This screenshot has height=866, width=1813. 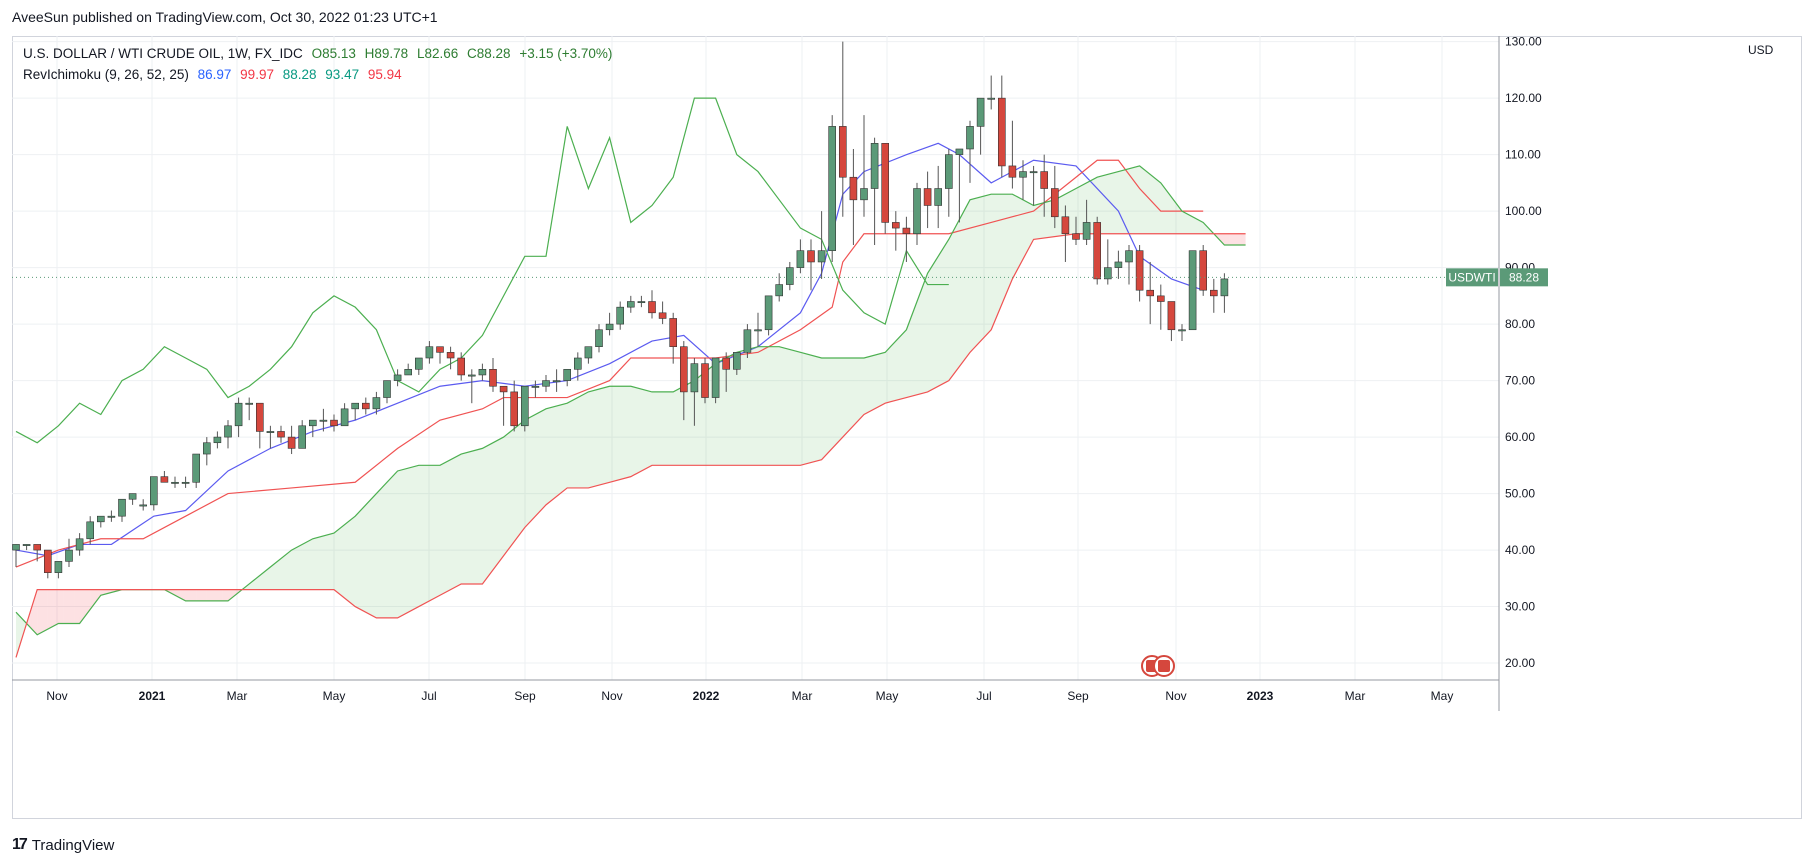 I want to click on footer-brand: 17 TradingView, so click(x=63, y=845).